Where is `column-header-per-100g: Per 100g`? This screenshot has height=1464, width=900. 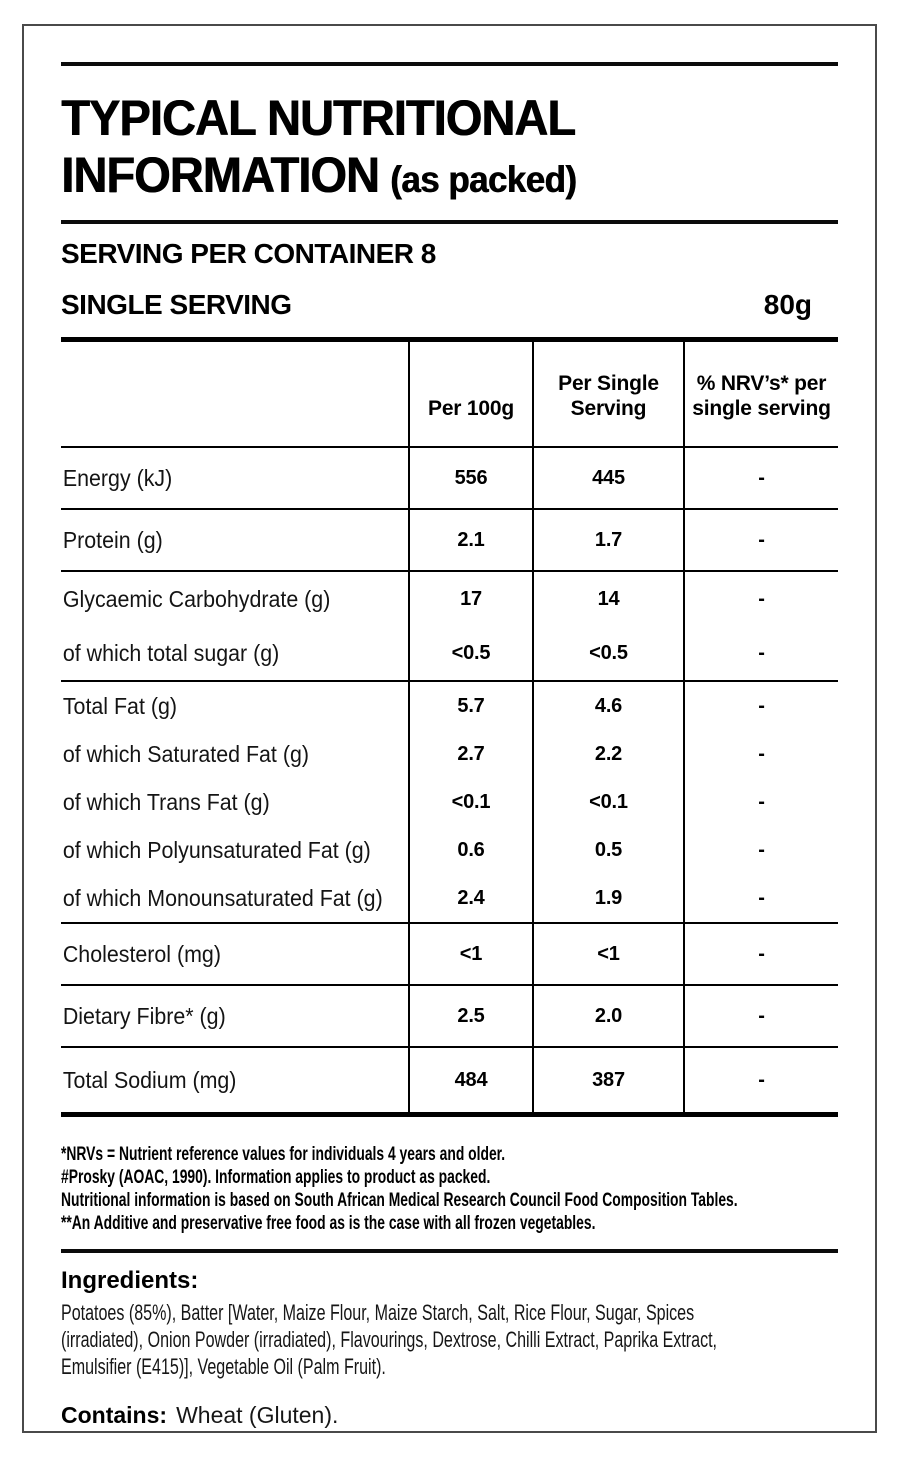
column-header-per-100g: Per 100g is located at coordinates (471, 408).